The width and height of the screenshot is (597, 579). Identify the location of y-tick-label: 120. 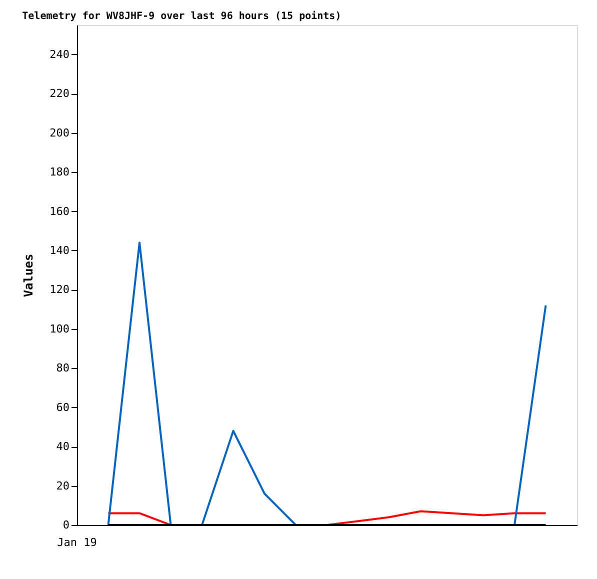
(60, 289).